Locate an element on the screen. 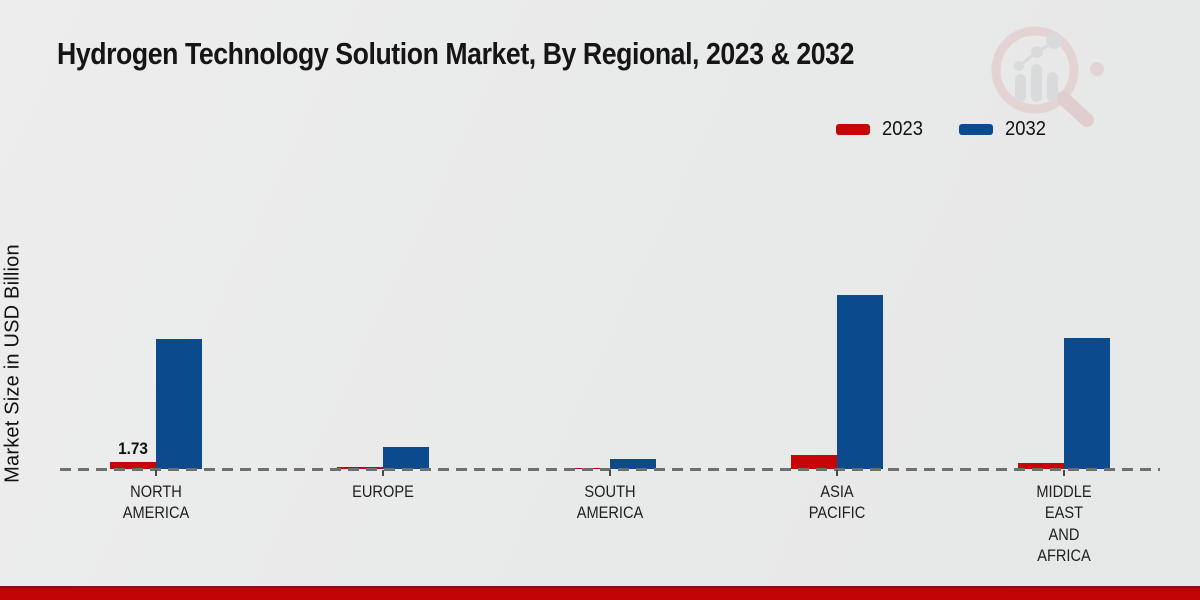  category-label-asia-pacific: ASIA PACIFIC is located at coordinates (837, 502).